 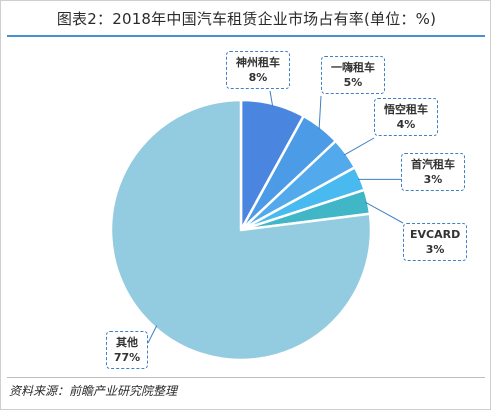 What do you see at coordinates (406, 117) in the screenshot?
I see `slice-label: 悟空租车 4%` at bounding box center [406, 117].